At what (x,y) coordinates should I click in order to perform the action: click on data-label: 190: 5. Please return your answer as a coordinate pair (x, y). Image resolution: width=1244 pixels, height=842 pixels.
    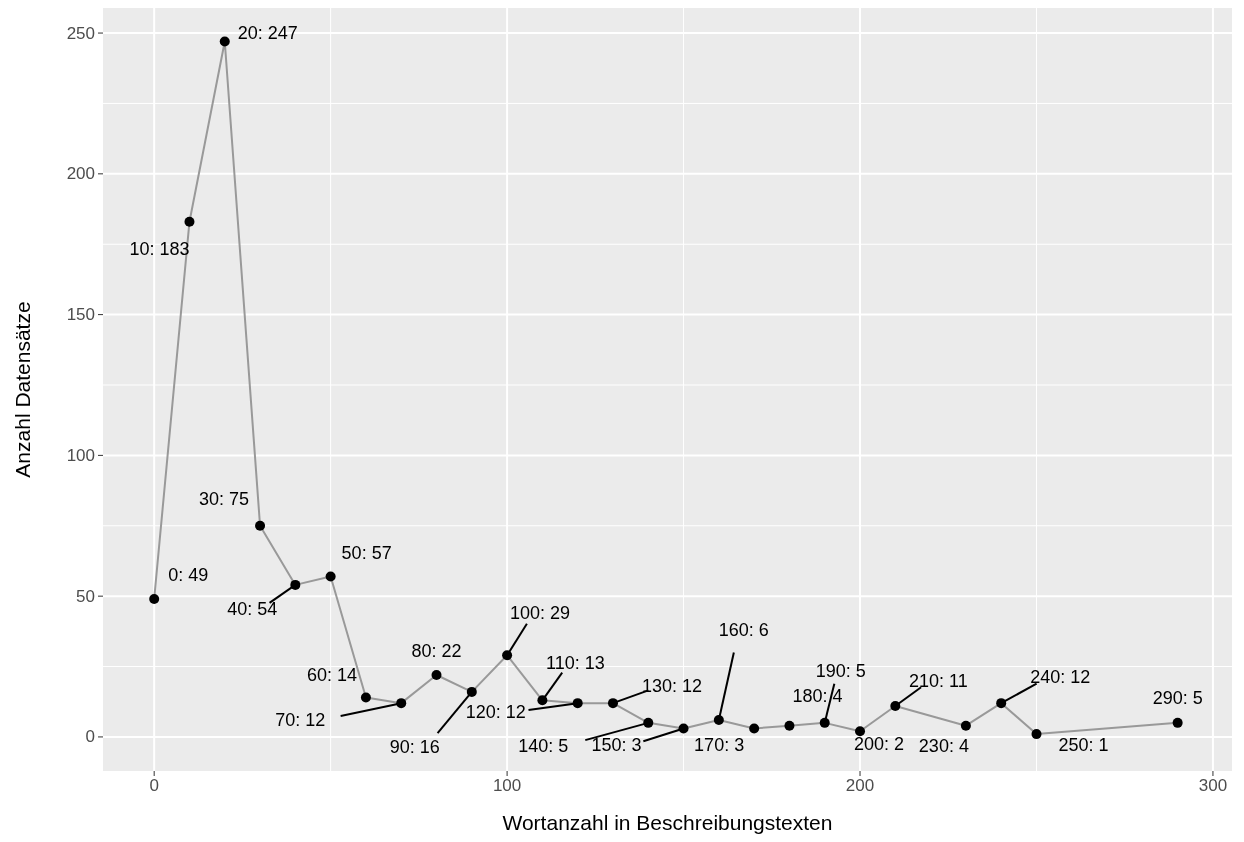
    Looking at the image, I should click on (840, 670).